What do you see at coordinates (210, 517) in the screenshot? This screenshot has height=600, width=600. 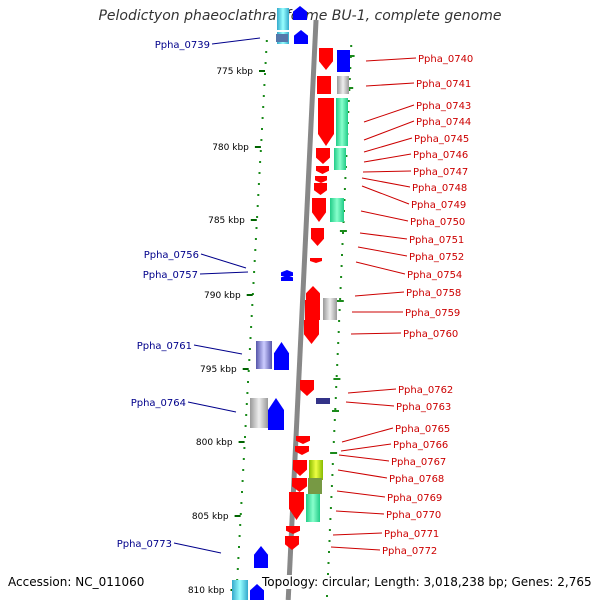 I see `ruler-tick-label: 805 kbp` at bounding box center [210, 517].